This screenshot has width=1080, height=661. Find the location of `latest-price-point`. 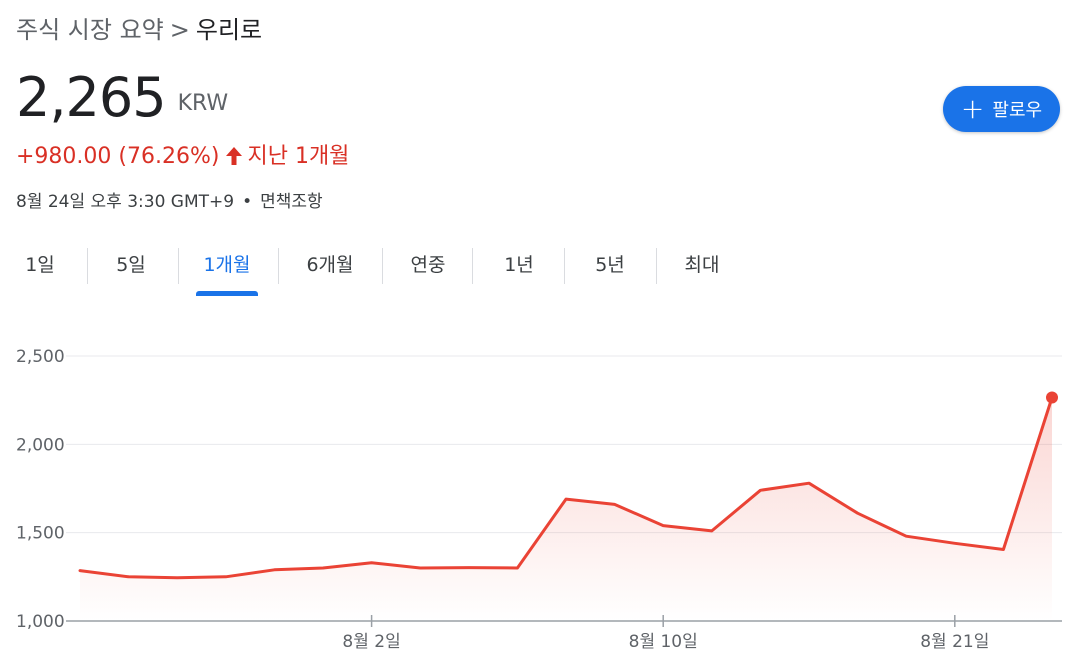

latest-price-point is located at coordinates (1052, 397).